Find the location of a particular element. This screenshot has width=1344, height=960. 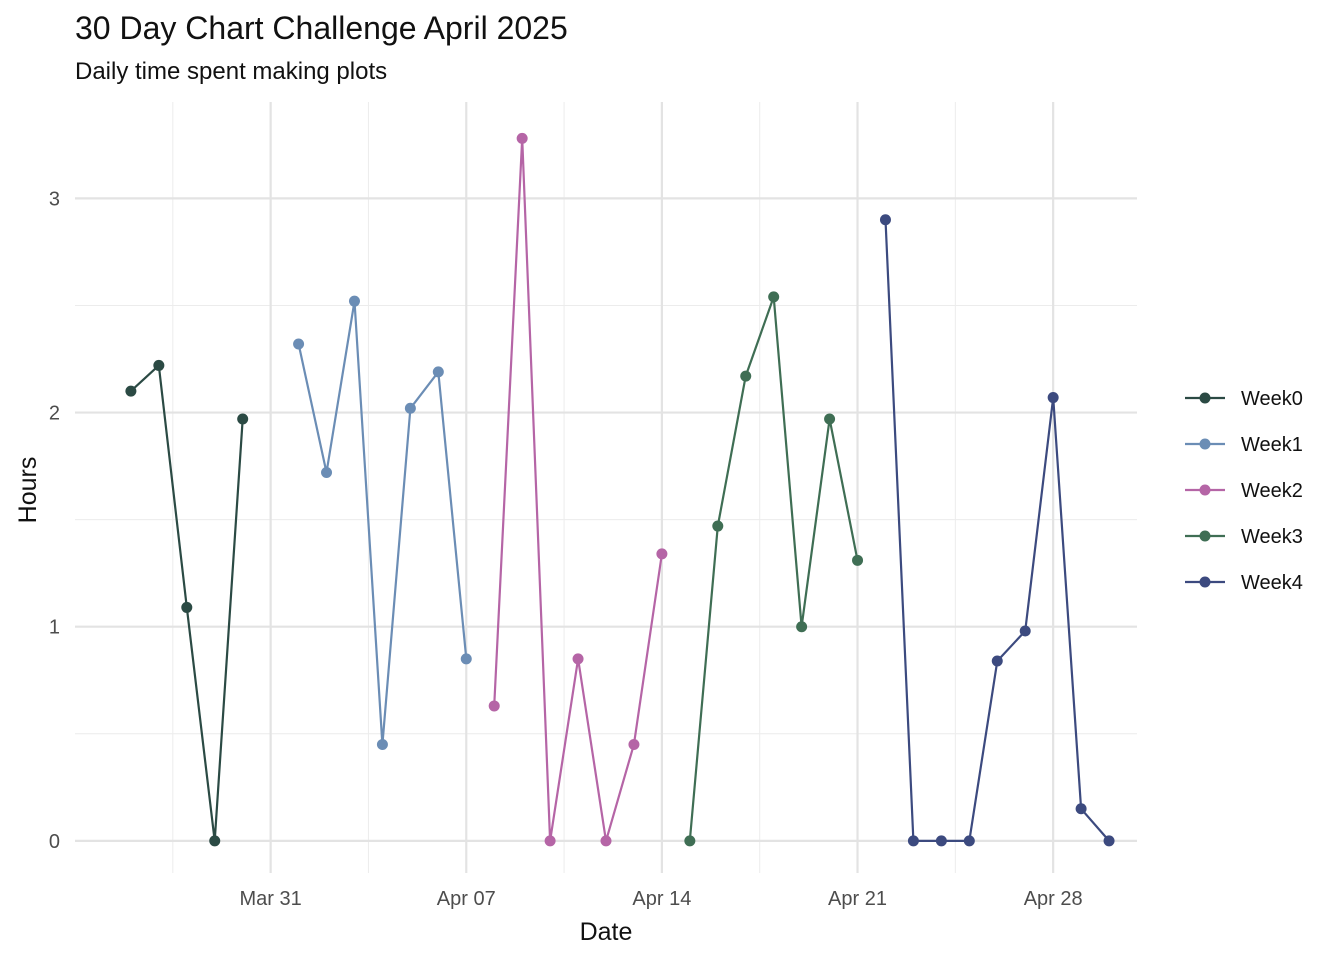

x-tick-label: Apr 14 is located at coordinates (661, 899).